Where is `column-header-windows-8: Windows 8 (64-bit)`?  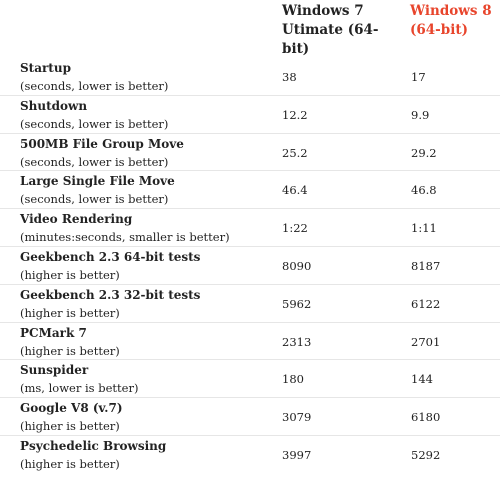
column-header-windows-8: Windows 8 (64-bit) is located at coordinates (451, 20).